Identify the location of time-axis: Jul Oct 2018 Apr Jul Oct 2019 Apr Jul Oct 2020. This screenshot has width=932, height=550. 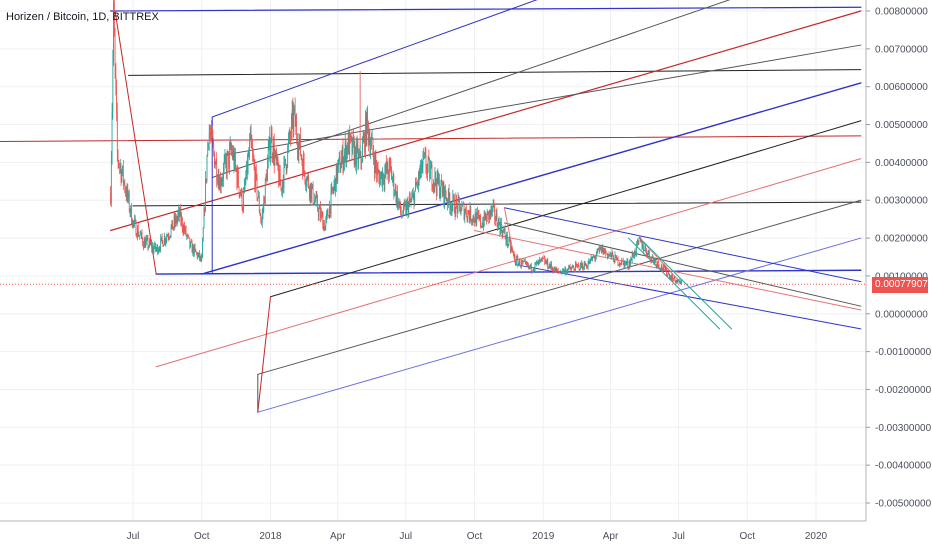
(433, 531).